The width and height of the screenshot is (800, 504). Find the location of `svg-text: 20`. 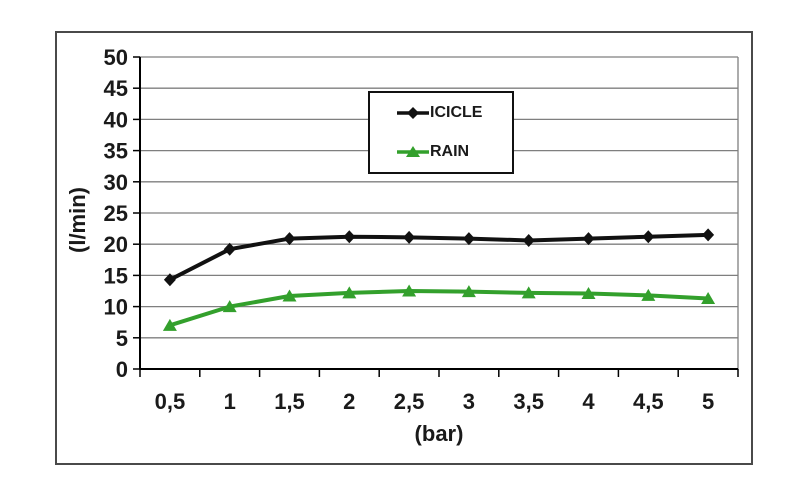

svg-text: 20 is located at coordinates (116, 244).